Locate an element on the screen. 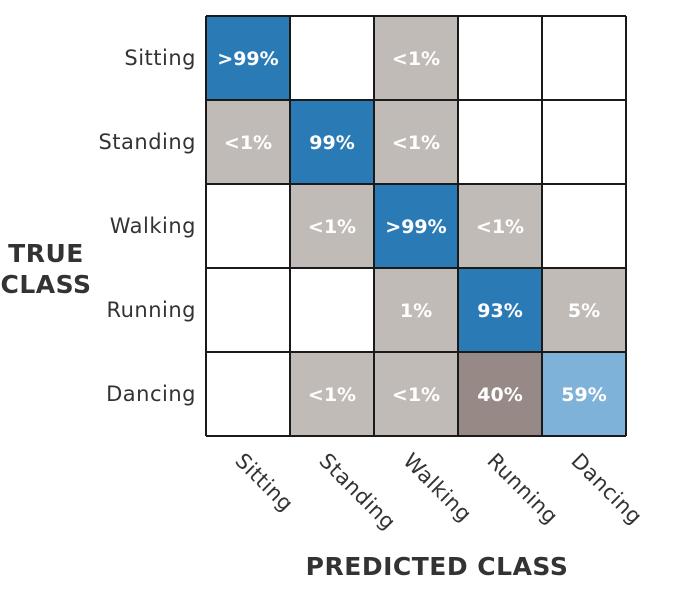  cell-r3-c1 is located at coordinates (332, 310).